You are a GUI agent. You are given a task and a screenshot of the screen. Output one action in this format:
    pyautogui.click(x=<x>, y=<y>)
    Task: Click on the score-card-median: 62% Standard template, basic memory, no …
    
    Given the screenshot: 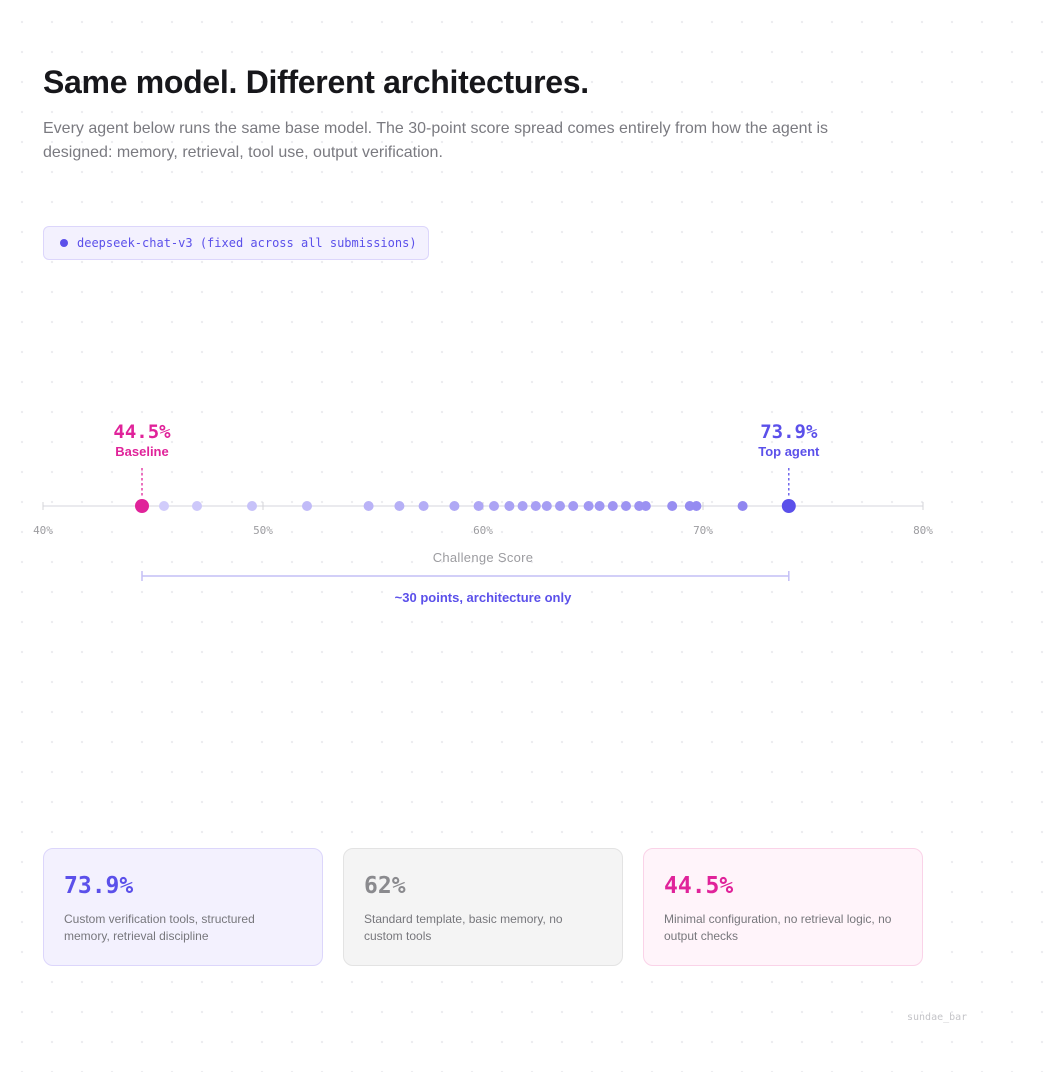 What is the action you would take?
    pyautogui.click(x=483, y=907)
    